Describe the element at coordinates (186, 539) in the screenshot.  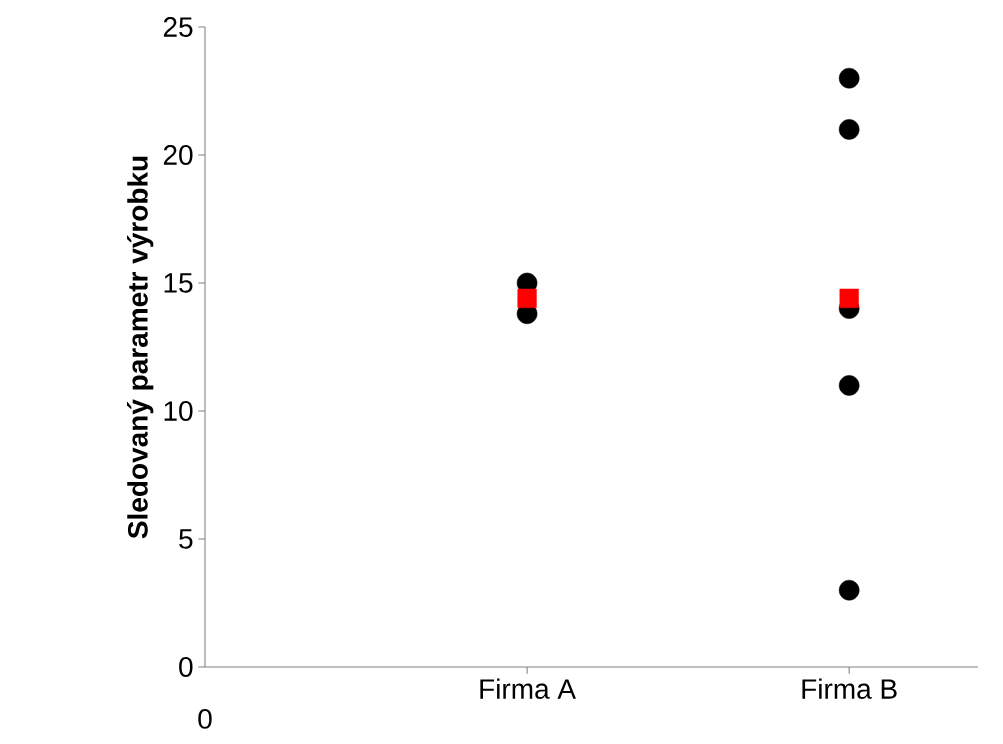
I see `y-tick-label: 5` at that location.